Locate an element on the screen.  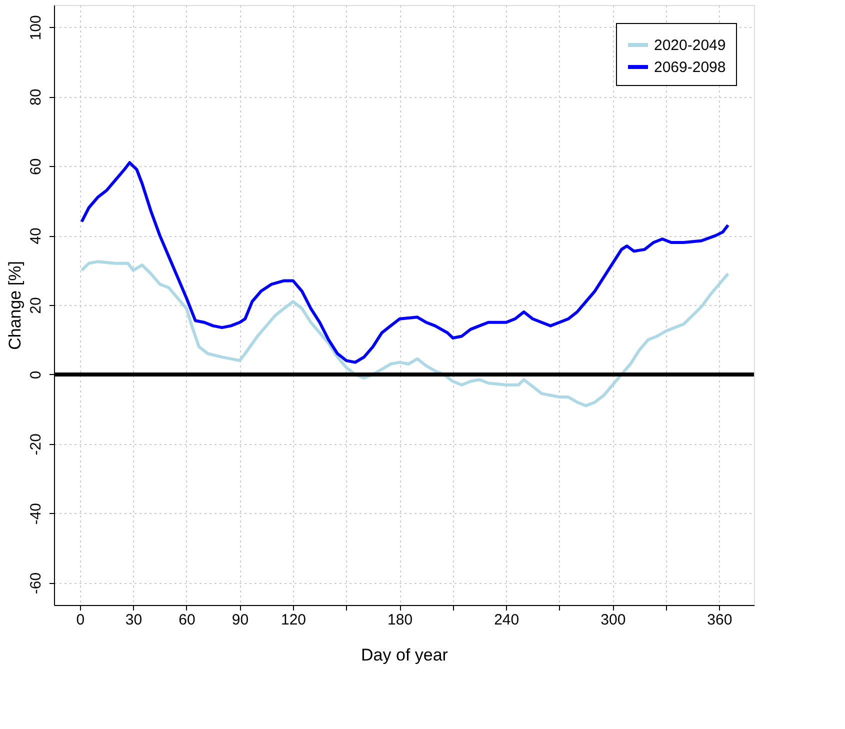
legend-label: 2020-2049 is located at coordinates (690, 45).